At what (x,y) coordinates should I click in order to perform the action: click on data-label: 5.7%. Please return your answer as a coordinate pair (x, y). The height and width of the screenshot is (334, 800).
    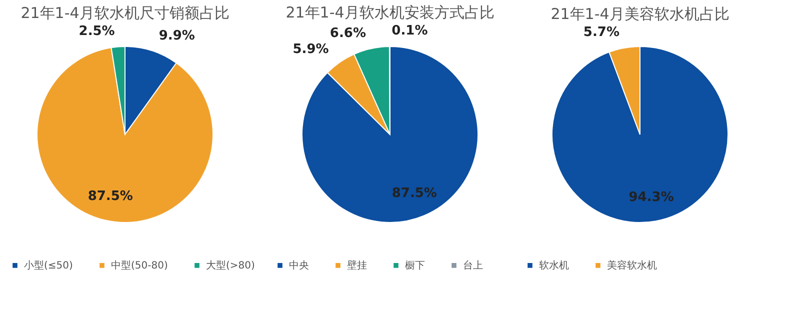
    Looking at the image, I should click on (601, 32).